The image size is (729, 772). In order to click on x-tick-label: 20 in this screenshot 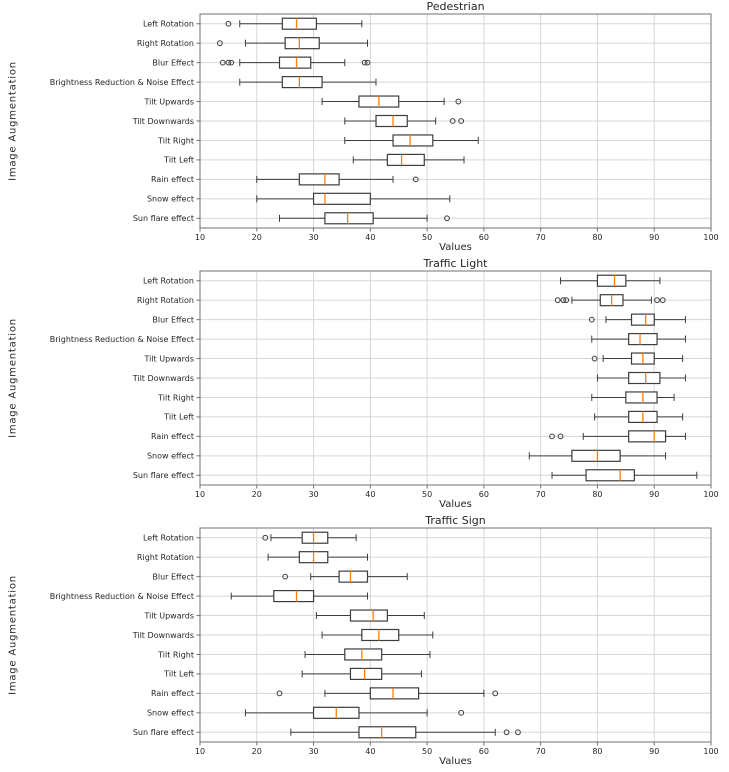, I will do `click(257, 751)`.